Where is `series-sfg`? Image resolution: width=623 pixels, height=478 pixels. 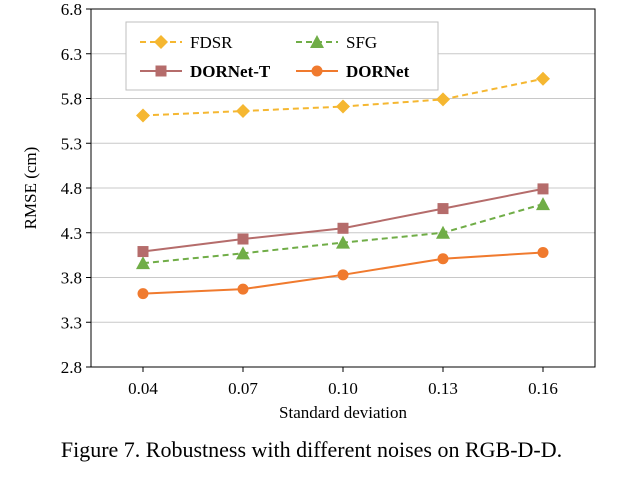
series-sfg is located at coordinates (343, 233).